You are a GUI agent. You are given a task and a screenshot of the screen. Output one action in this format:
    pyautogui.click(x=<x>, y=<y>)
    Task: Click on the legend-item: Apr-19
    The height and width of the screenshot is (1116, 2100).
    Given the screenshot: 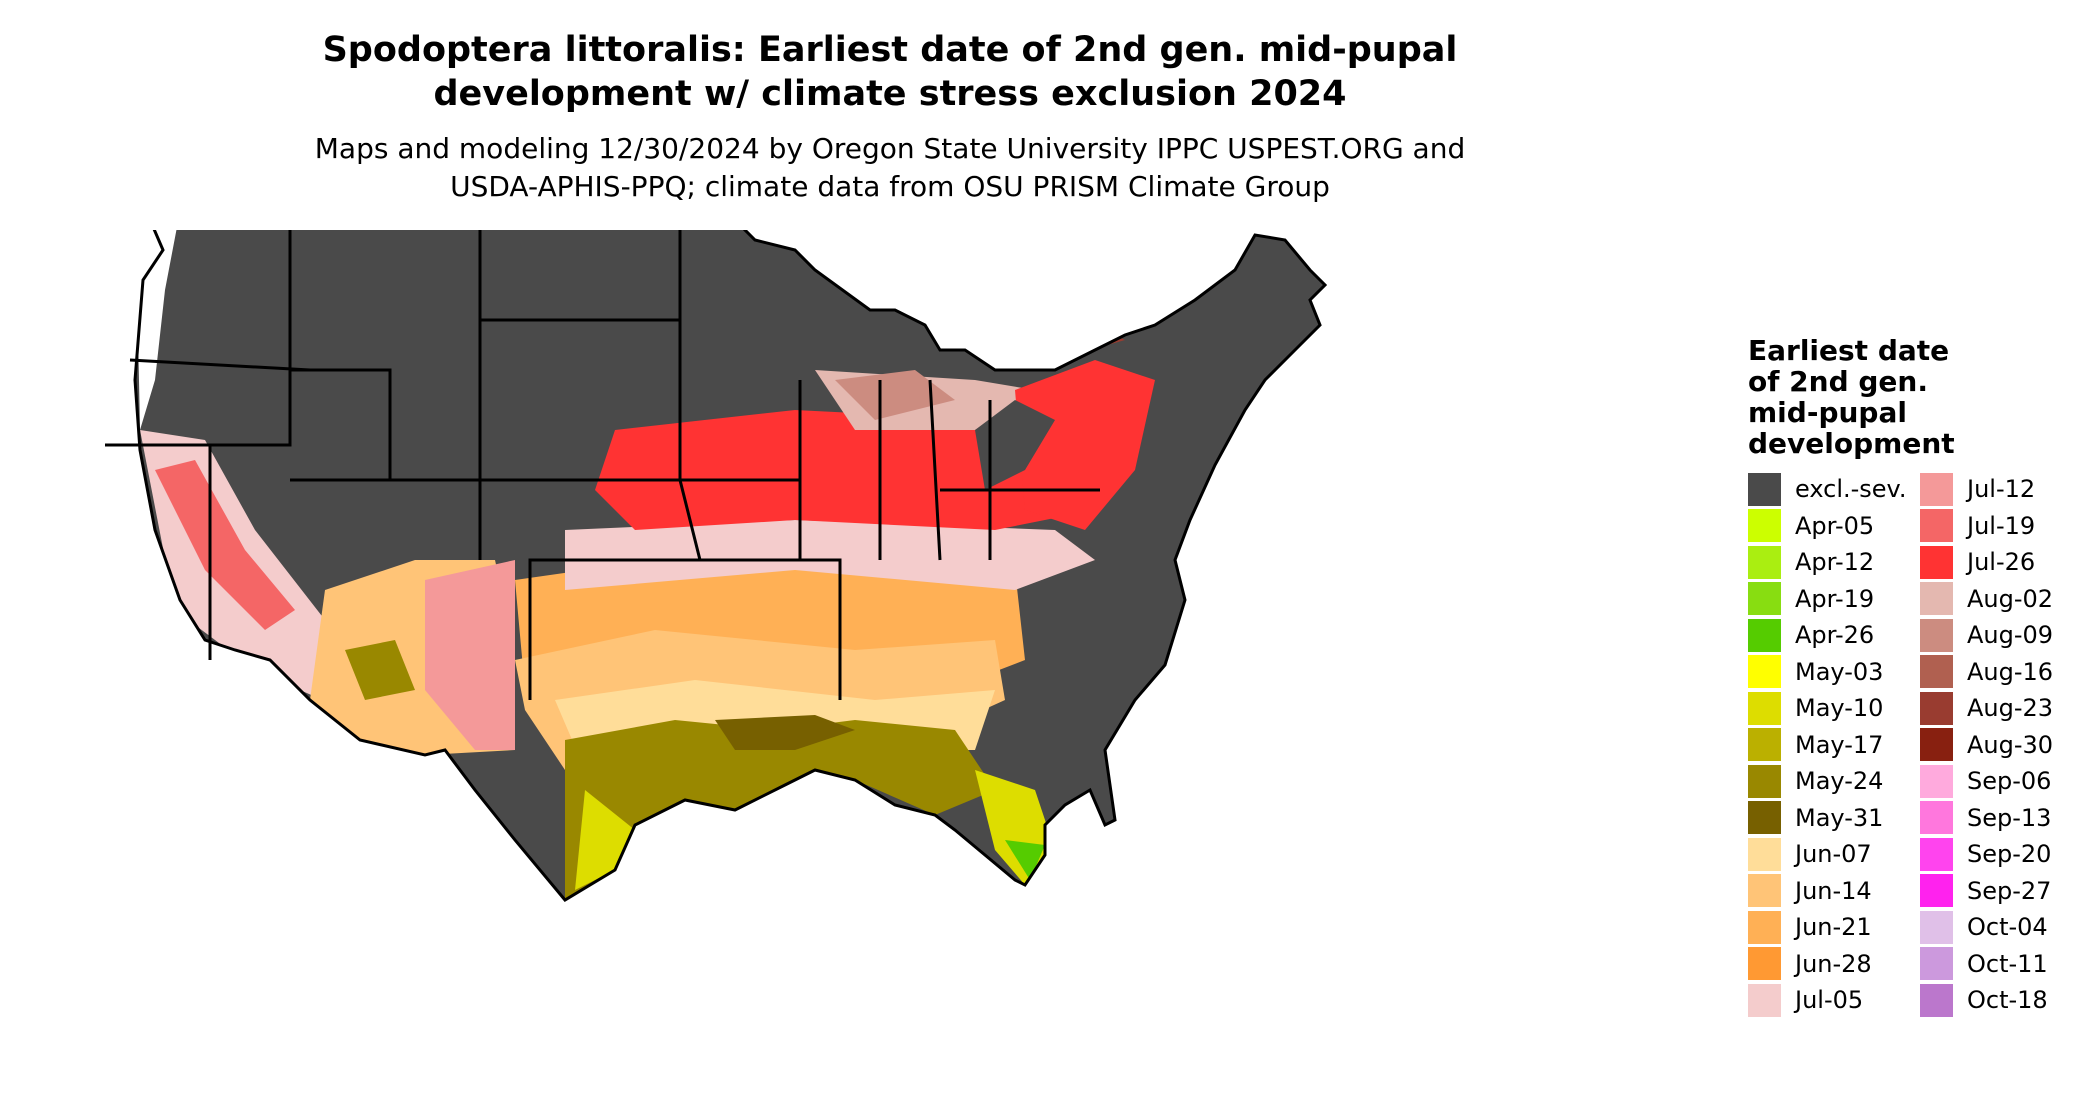 What is the action you would take?
    pyautogui.click(x=1827, y=599)
    